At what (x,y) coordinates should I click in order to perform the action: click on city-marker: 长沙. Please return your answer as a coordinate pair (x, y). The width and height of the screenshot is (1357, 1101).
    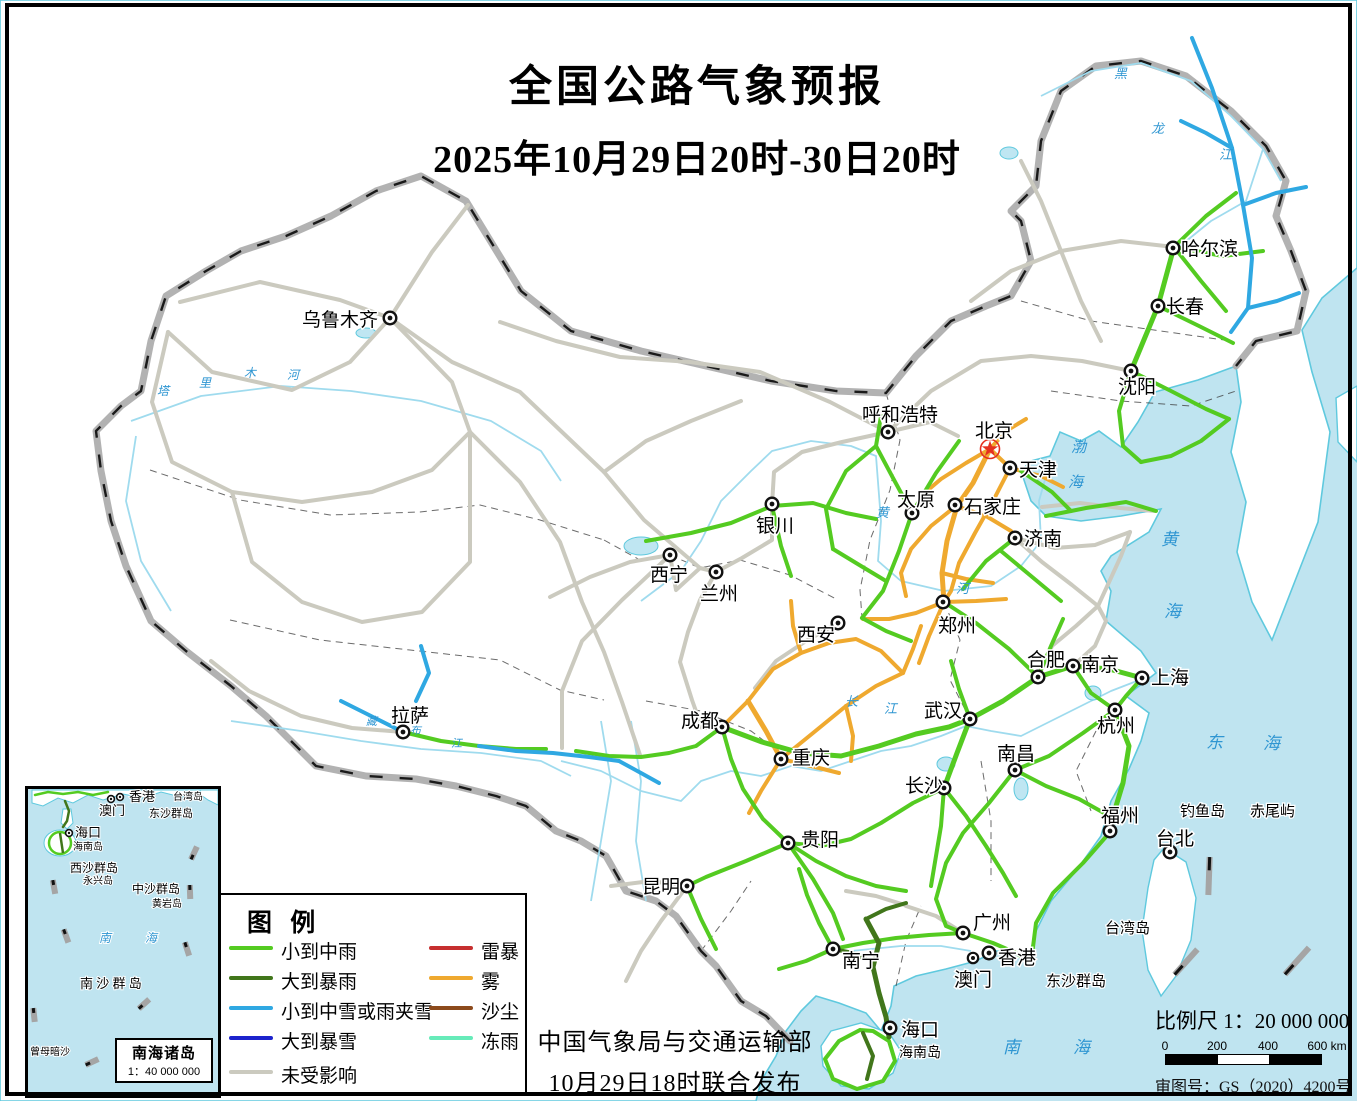
    Looking at the image, I should click on (928, 786).